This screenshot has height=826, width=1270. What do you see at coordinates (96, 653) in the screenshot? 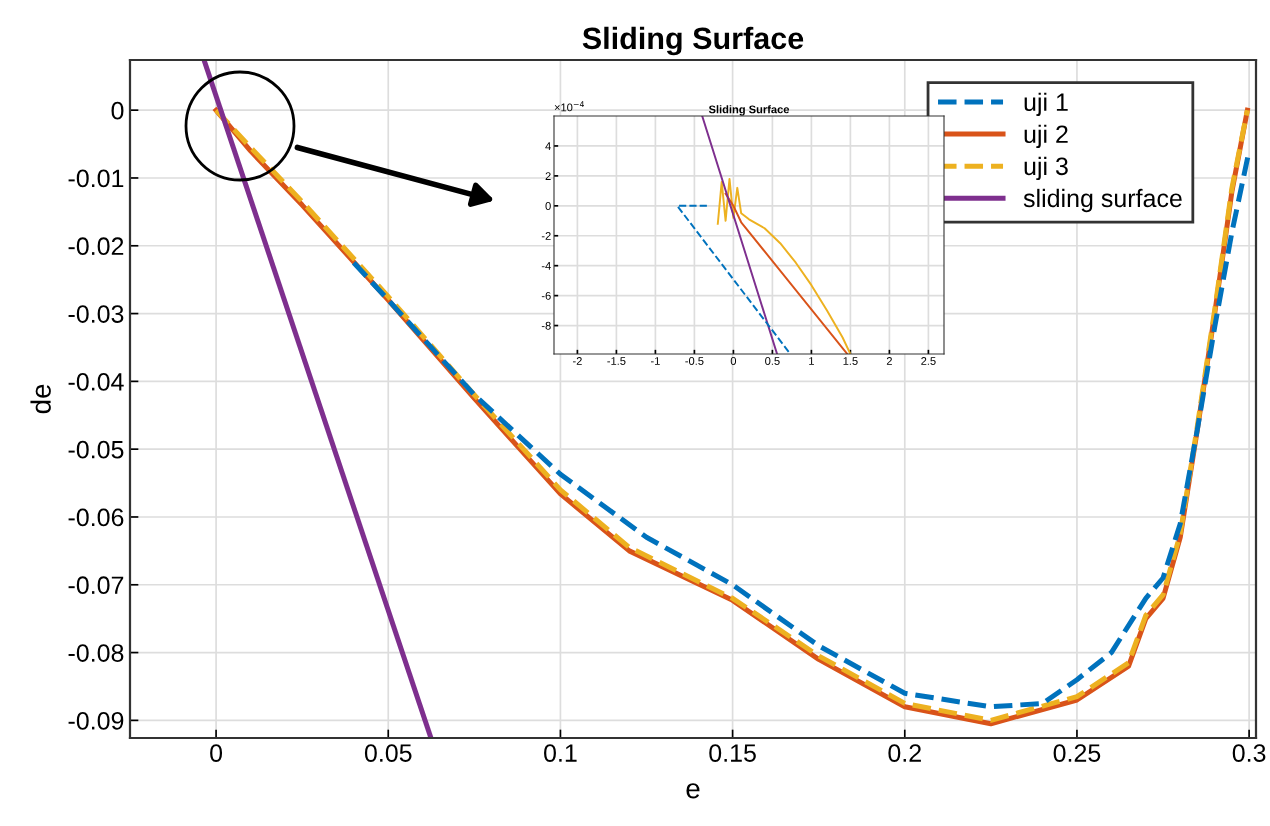
I see `y-tick-label: -0.08` at bounding box center [96, 653].